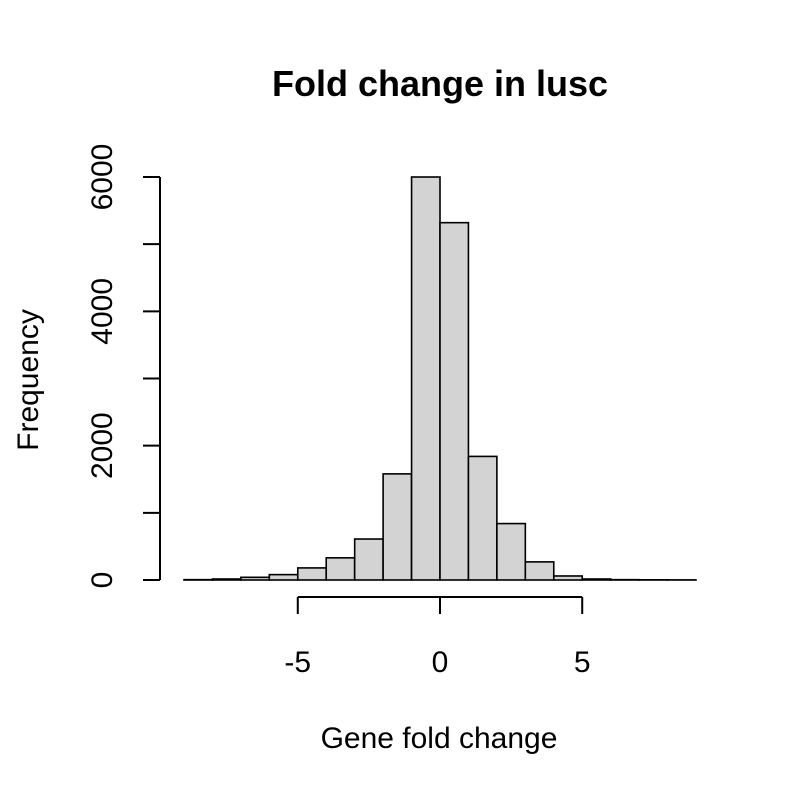 This screenshot has height=800, width=800. Describe the element at coordinates (102, 580) in the screenshot. I see `y-tick-label: 0` at that location.